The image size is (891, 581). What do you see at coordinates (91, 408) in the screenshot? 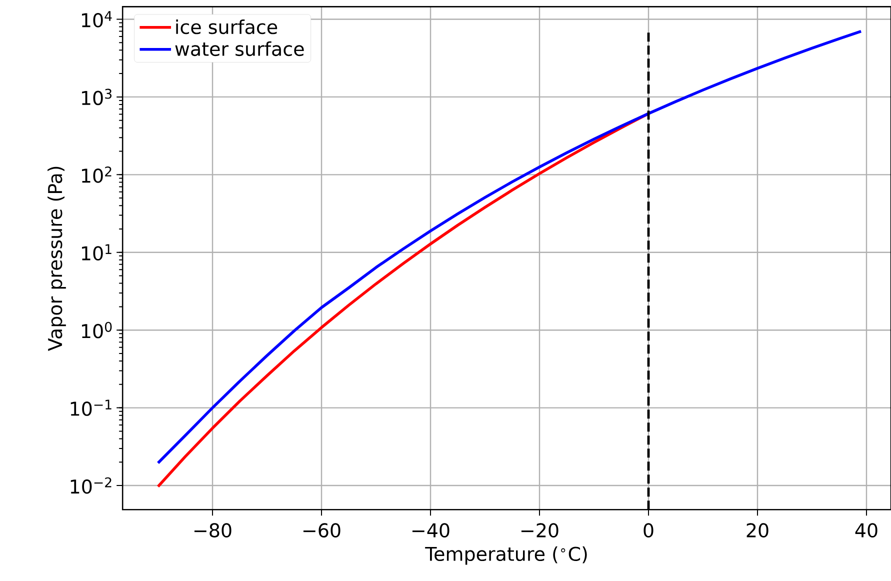
I see `y-tick-label: 10$^{−1}$` at bounding box center [91, 408].